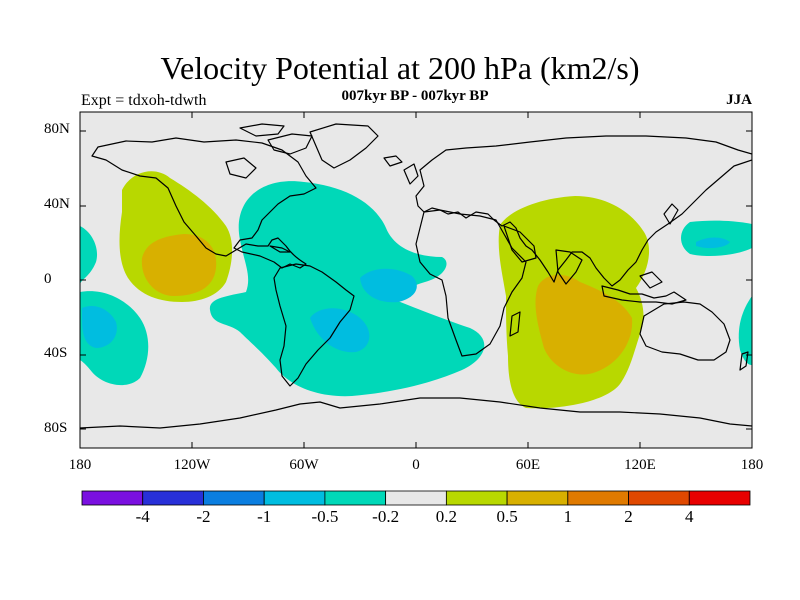 Image resolution: width=800 pixels, height=600 pixels. I want to click on colorbar-label: 0.5, so click(507, 516).